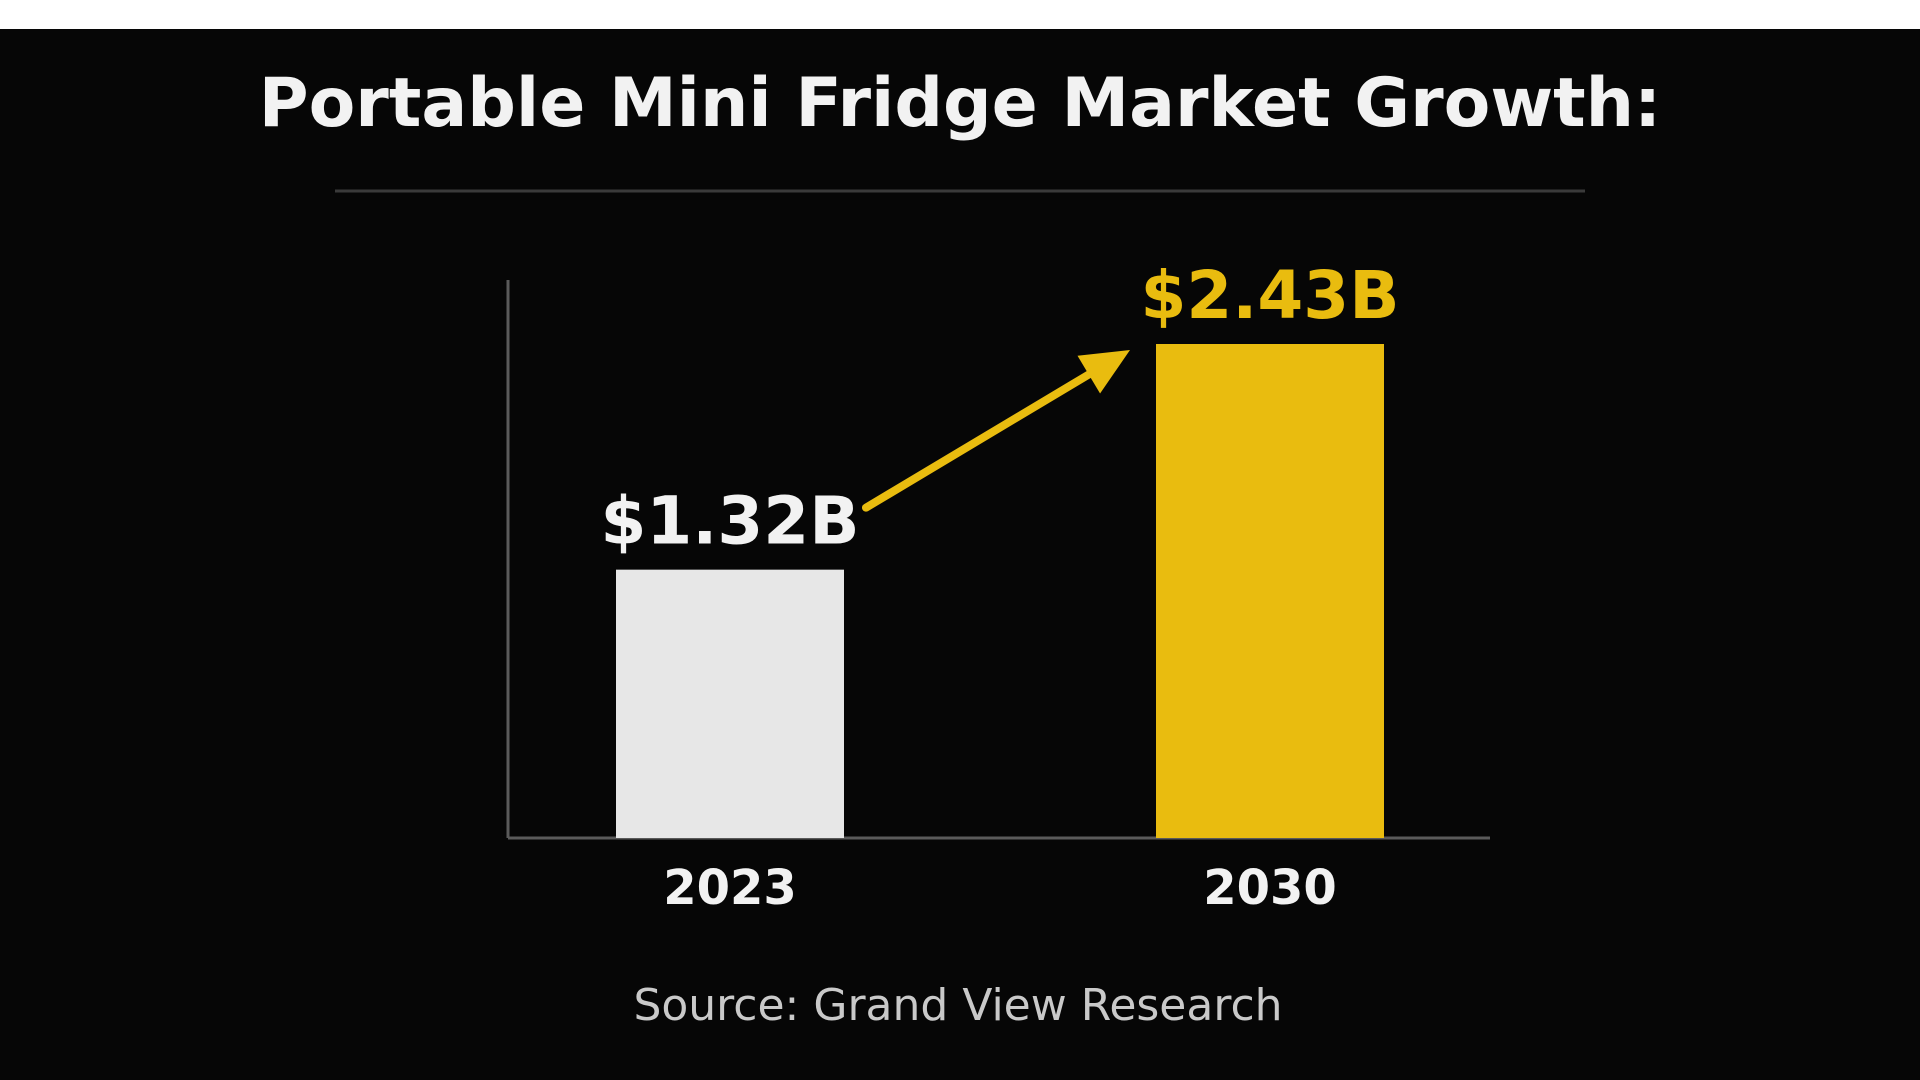 Image resolution: width=1920 pixels, height=1080 pixels. Describe the element at coordinates (730, 703) in the screenshot. I see `bar-2023` at that location.